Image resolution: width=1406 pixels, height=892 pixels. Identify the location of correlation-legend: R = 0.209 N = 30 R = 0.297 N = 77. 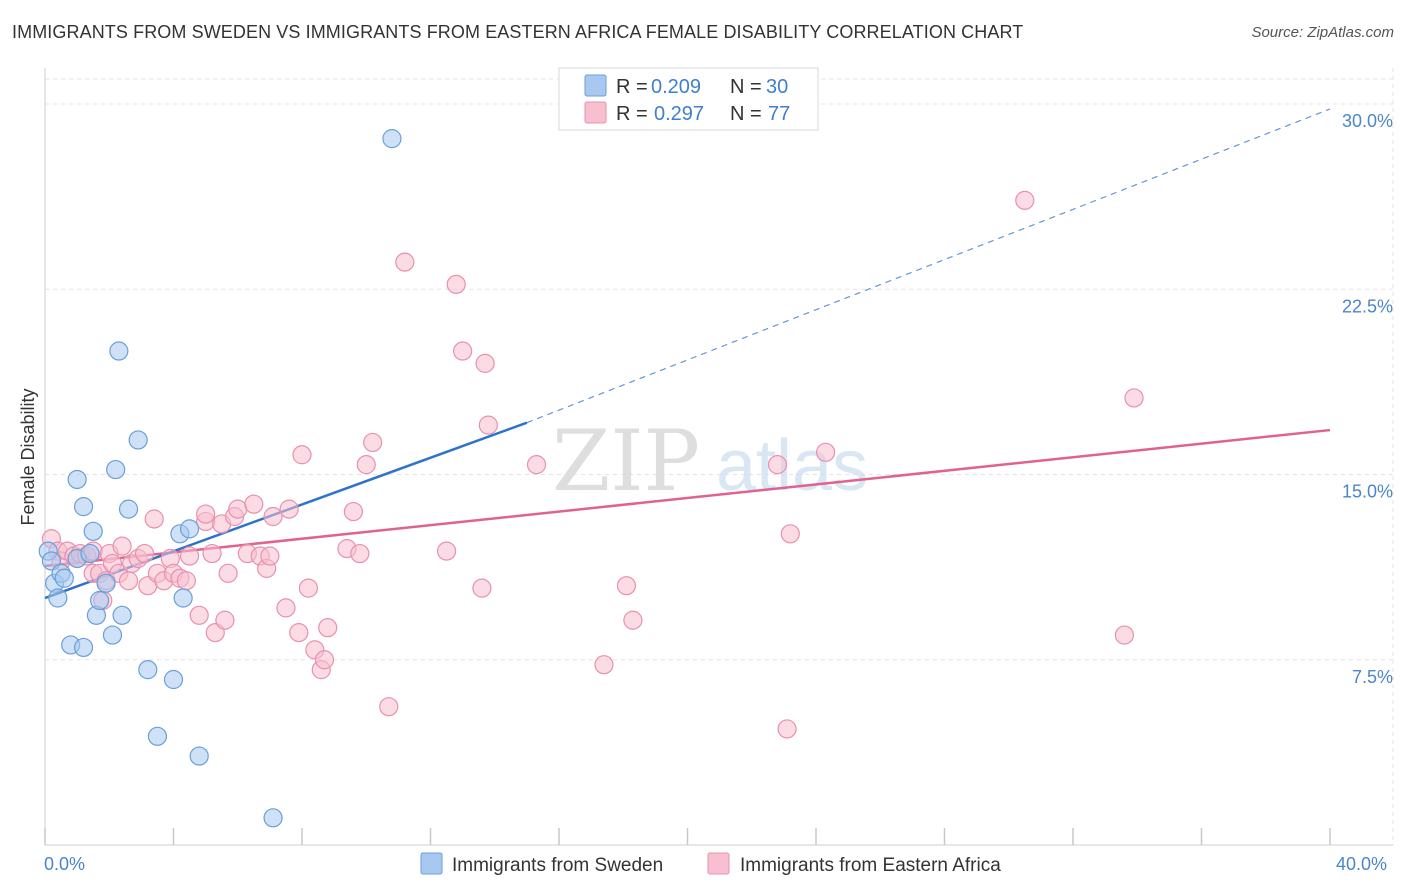
(688, 99).